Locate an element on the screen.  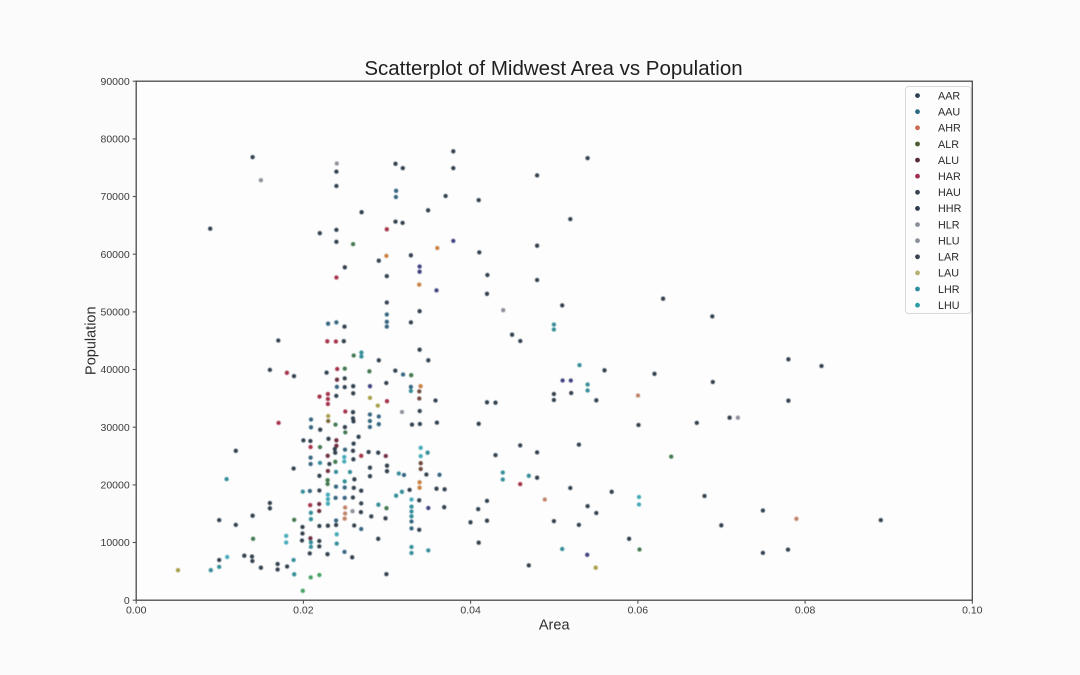
svg-text: 0.04 is located at coordinates (470, 611).